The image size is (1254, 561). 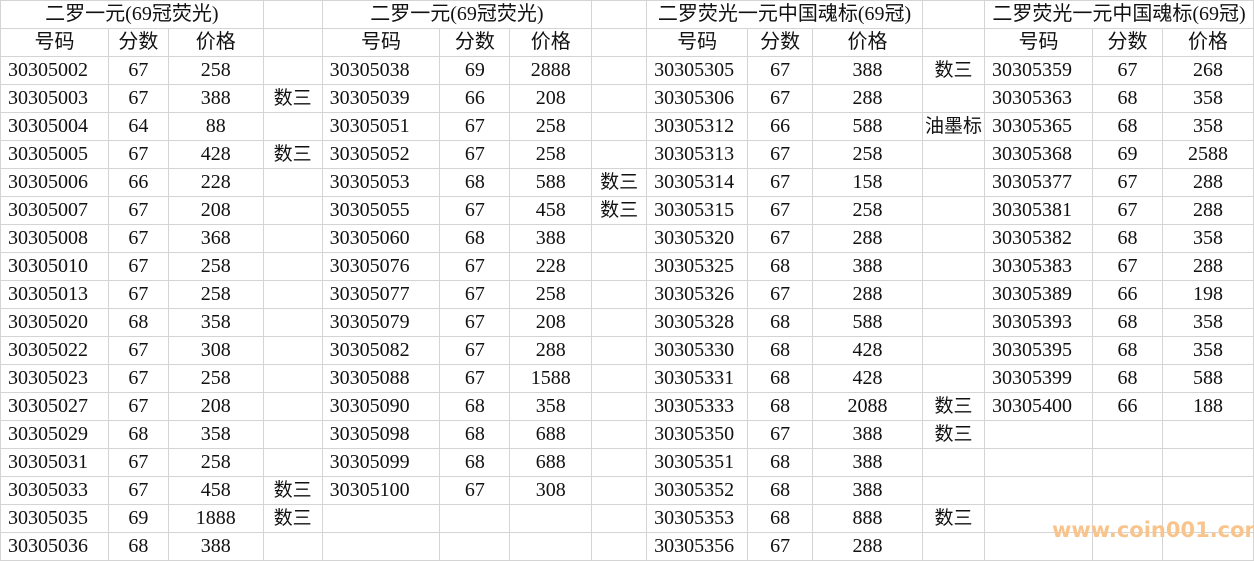 I want to click on code-cell: 30305350, so click(x=697, y=434).